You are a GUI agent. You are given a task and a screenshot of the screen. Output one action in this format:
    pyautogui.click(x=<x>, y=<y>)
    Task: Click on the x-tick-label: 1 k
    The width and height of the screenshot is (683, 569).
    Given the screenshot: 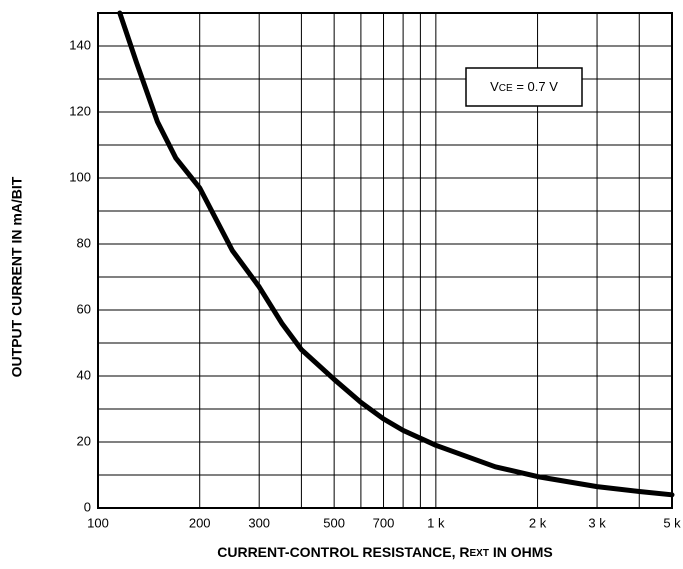 What is the action you would take?
    pyautogui.click(x=436, y=522)
    